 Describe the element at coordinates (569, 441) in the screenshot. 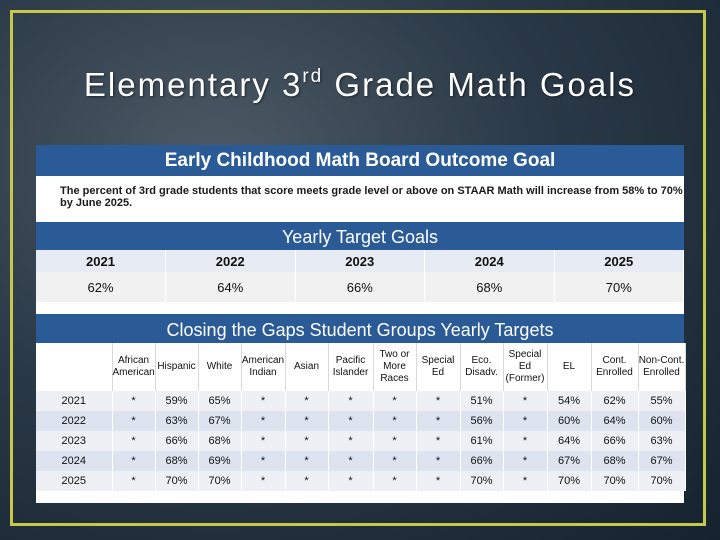

I see `group-target-cell: 64%` at that location.